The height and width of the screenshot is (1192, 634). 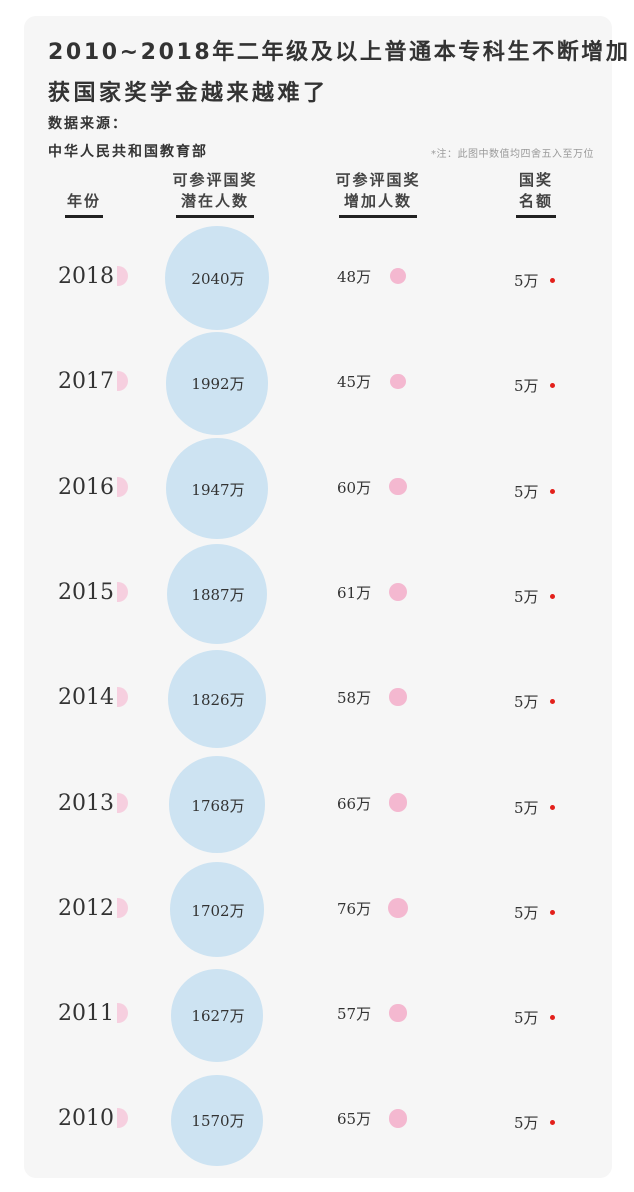 I want to click on table-row: 2011 1627万 57万 5万, so click(x=317, y=1016).